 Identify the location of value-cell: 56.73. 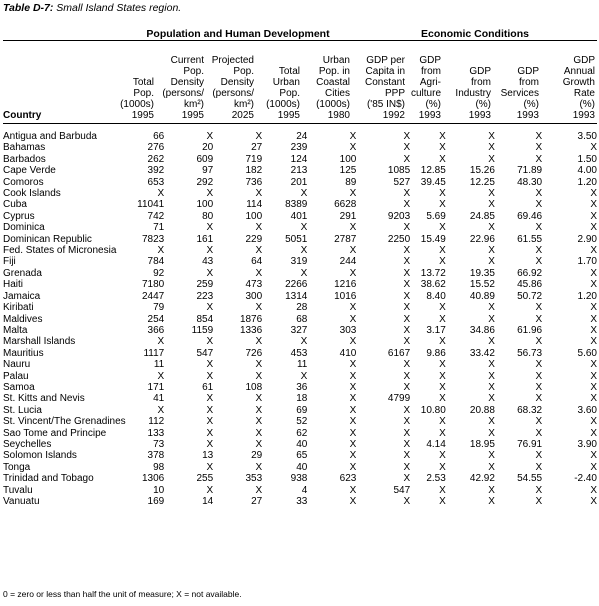
(530, 353).